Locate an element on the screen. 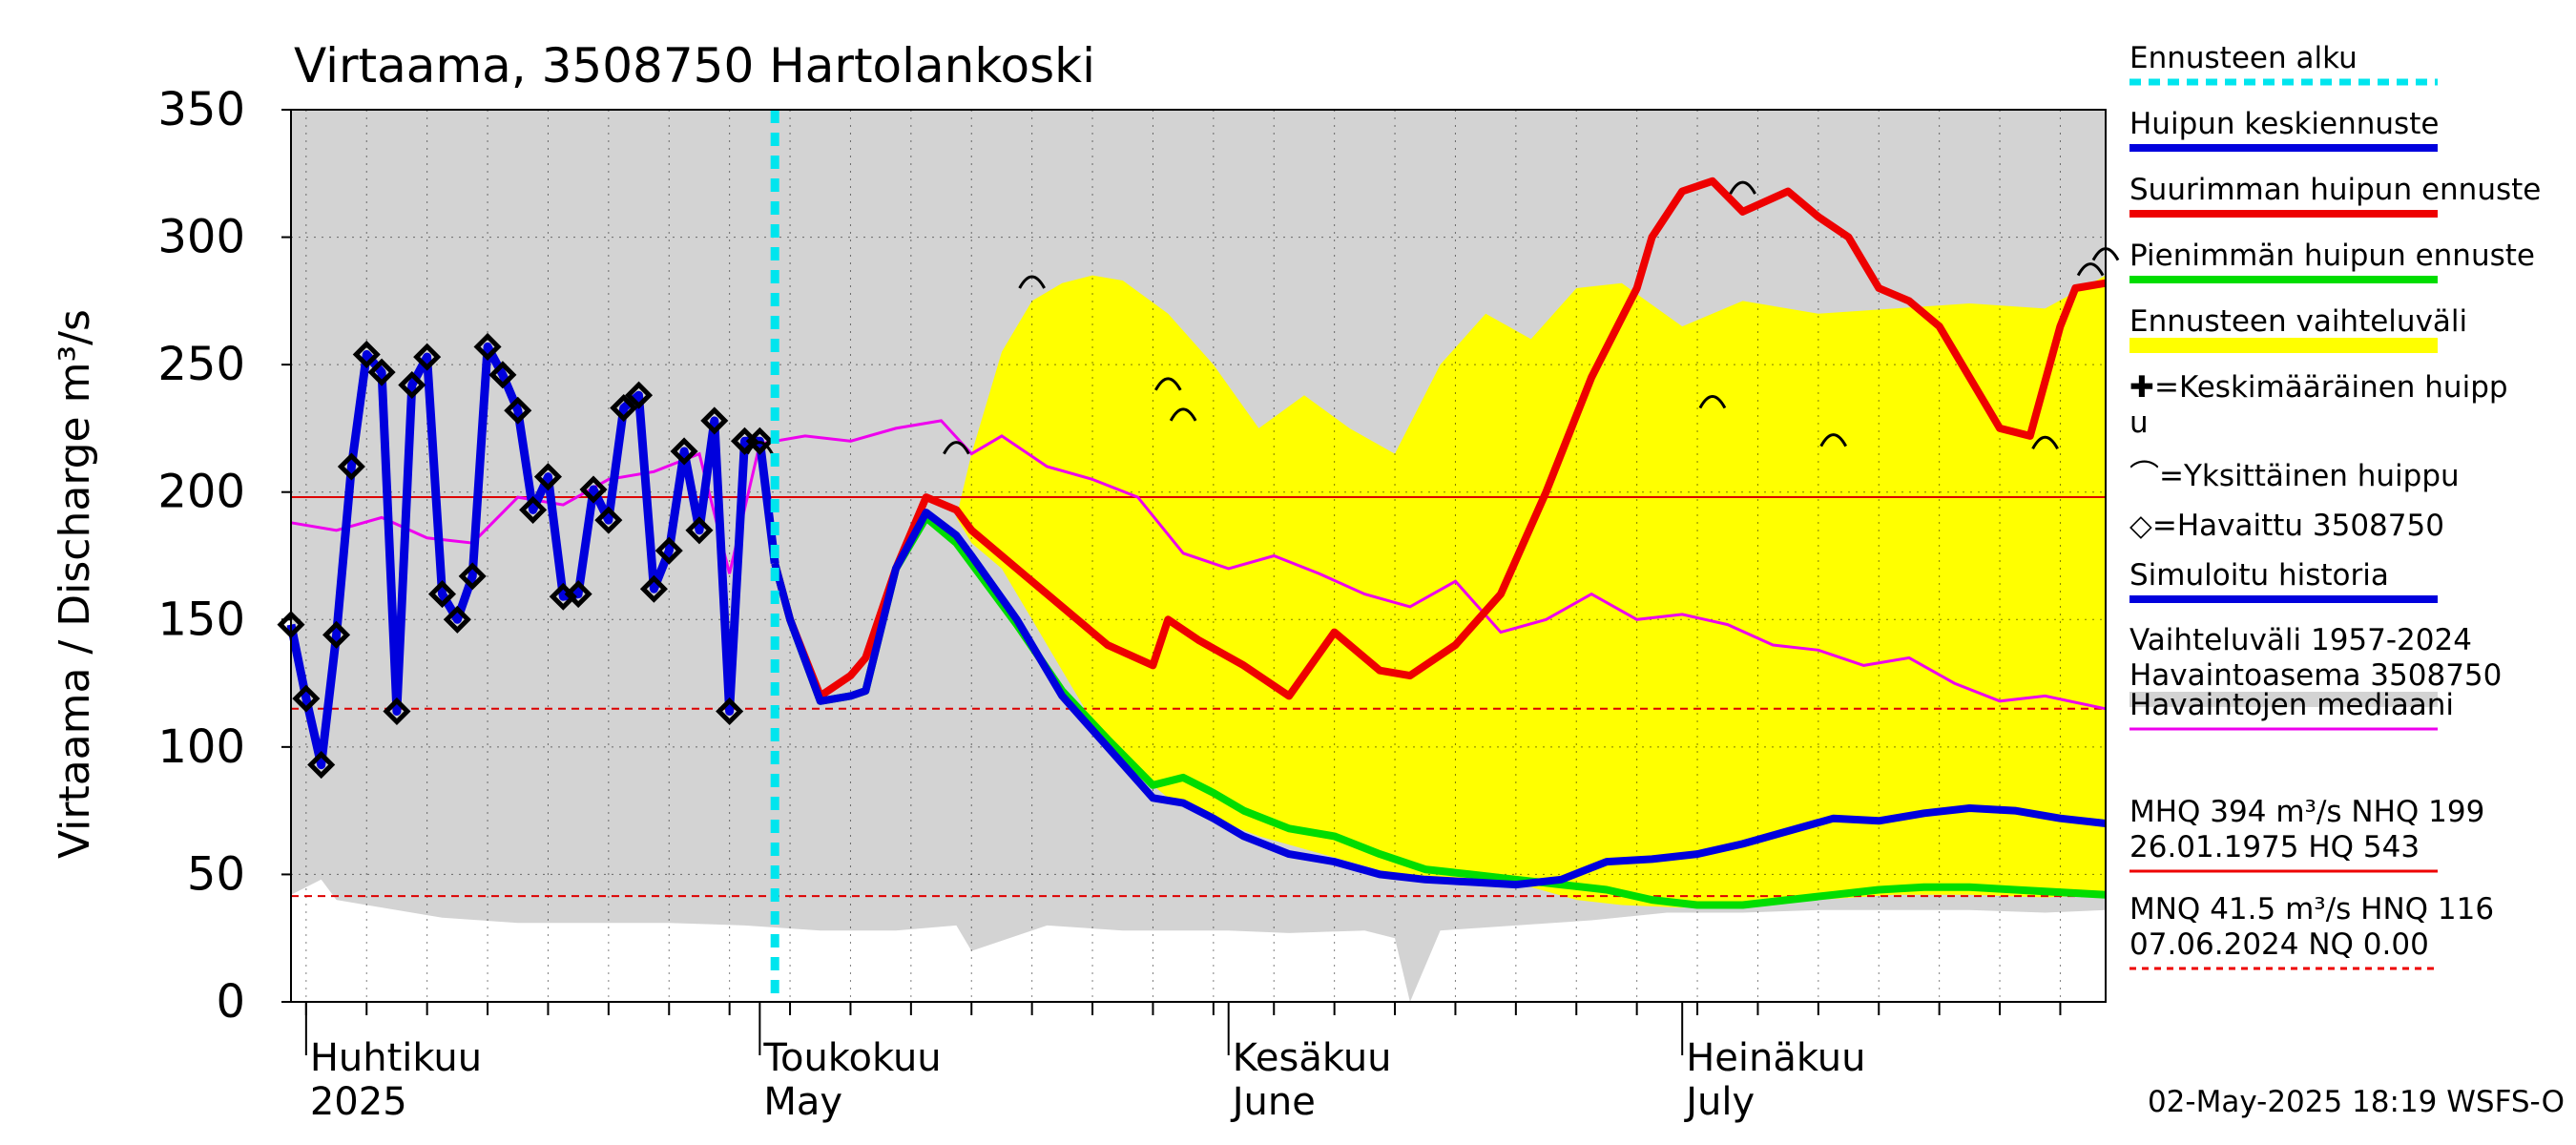 This screenshot has height=1145, width=2576. legend-label: ⌒=Yksittäinen huippu is located at coordinates (2294, 476).